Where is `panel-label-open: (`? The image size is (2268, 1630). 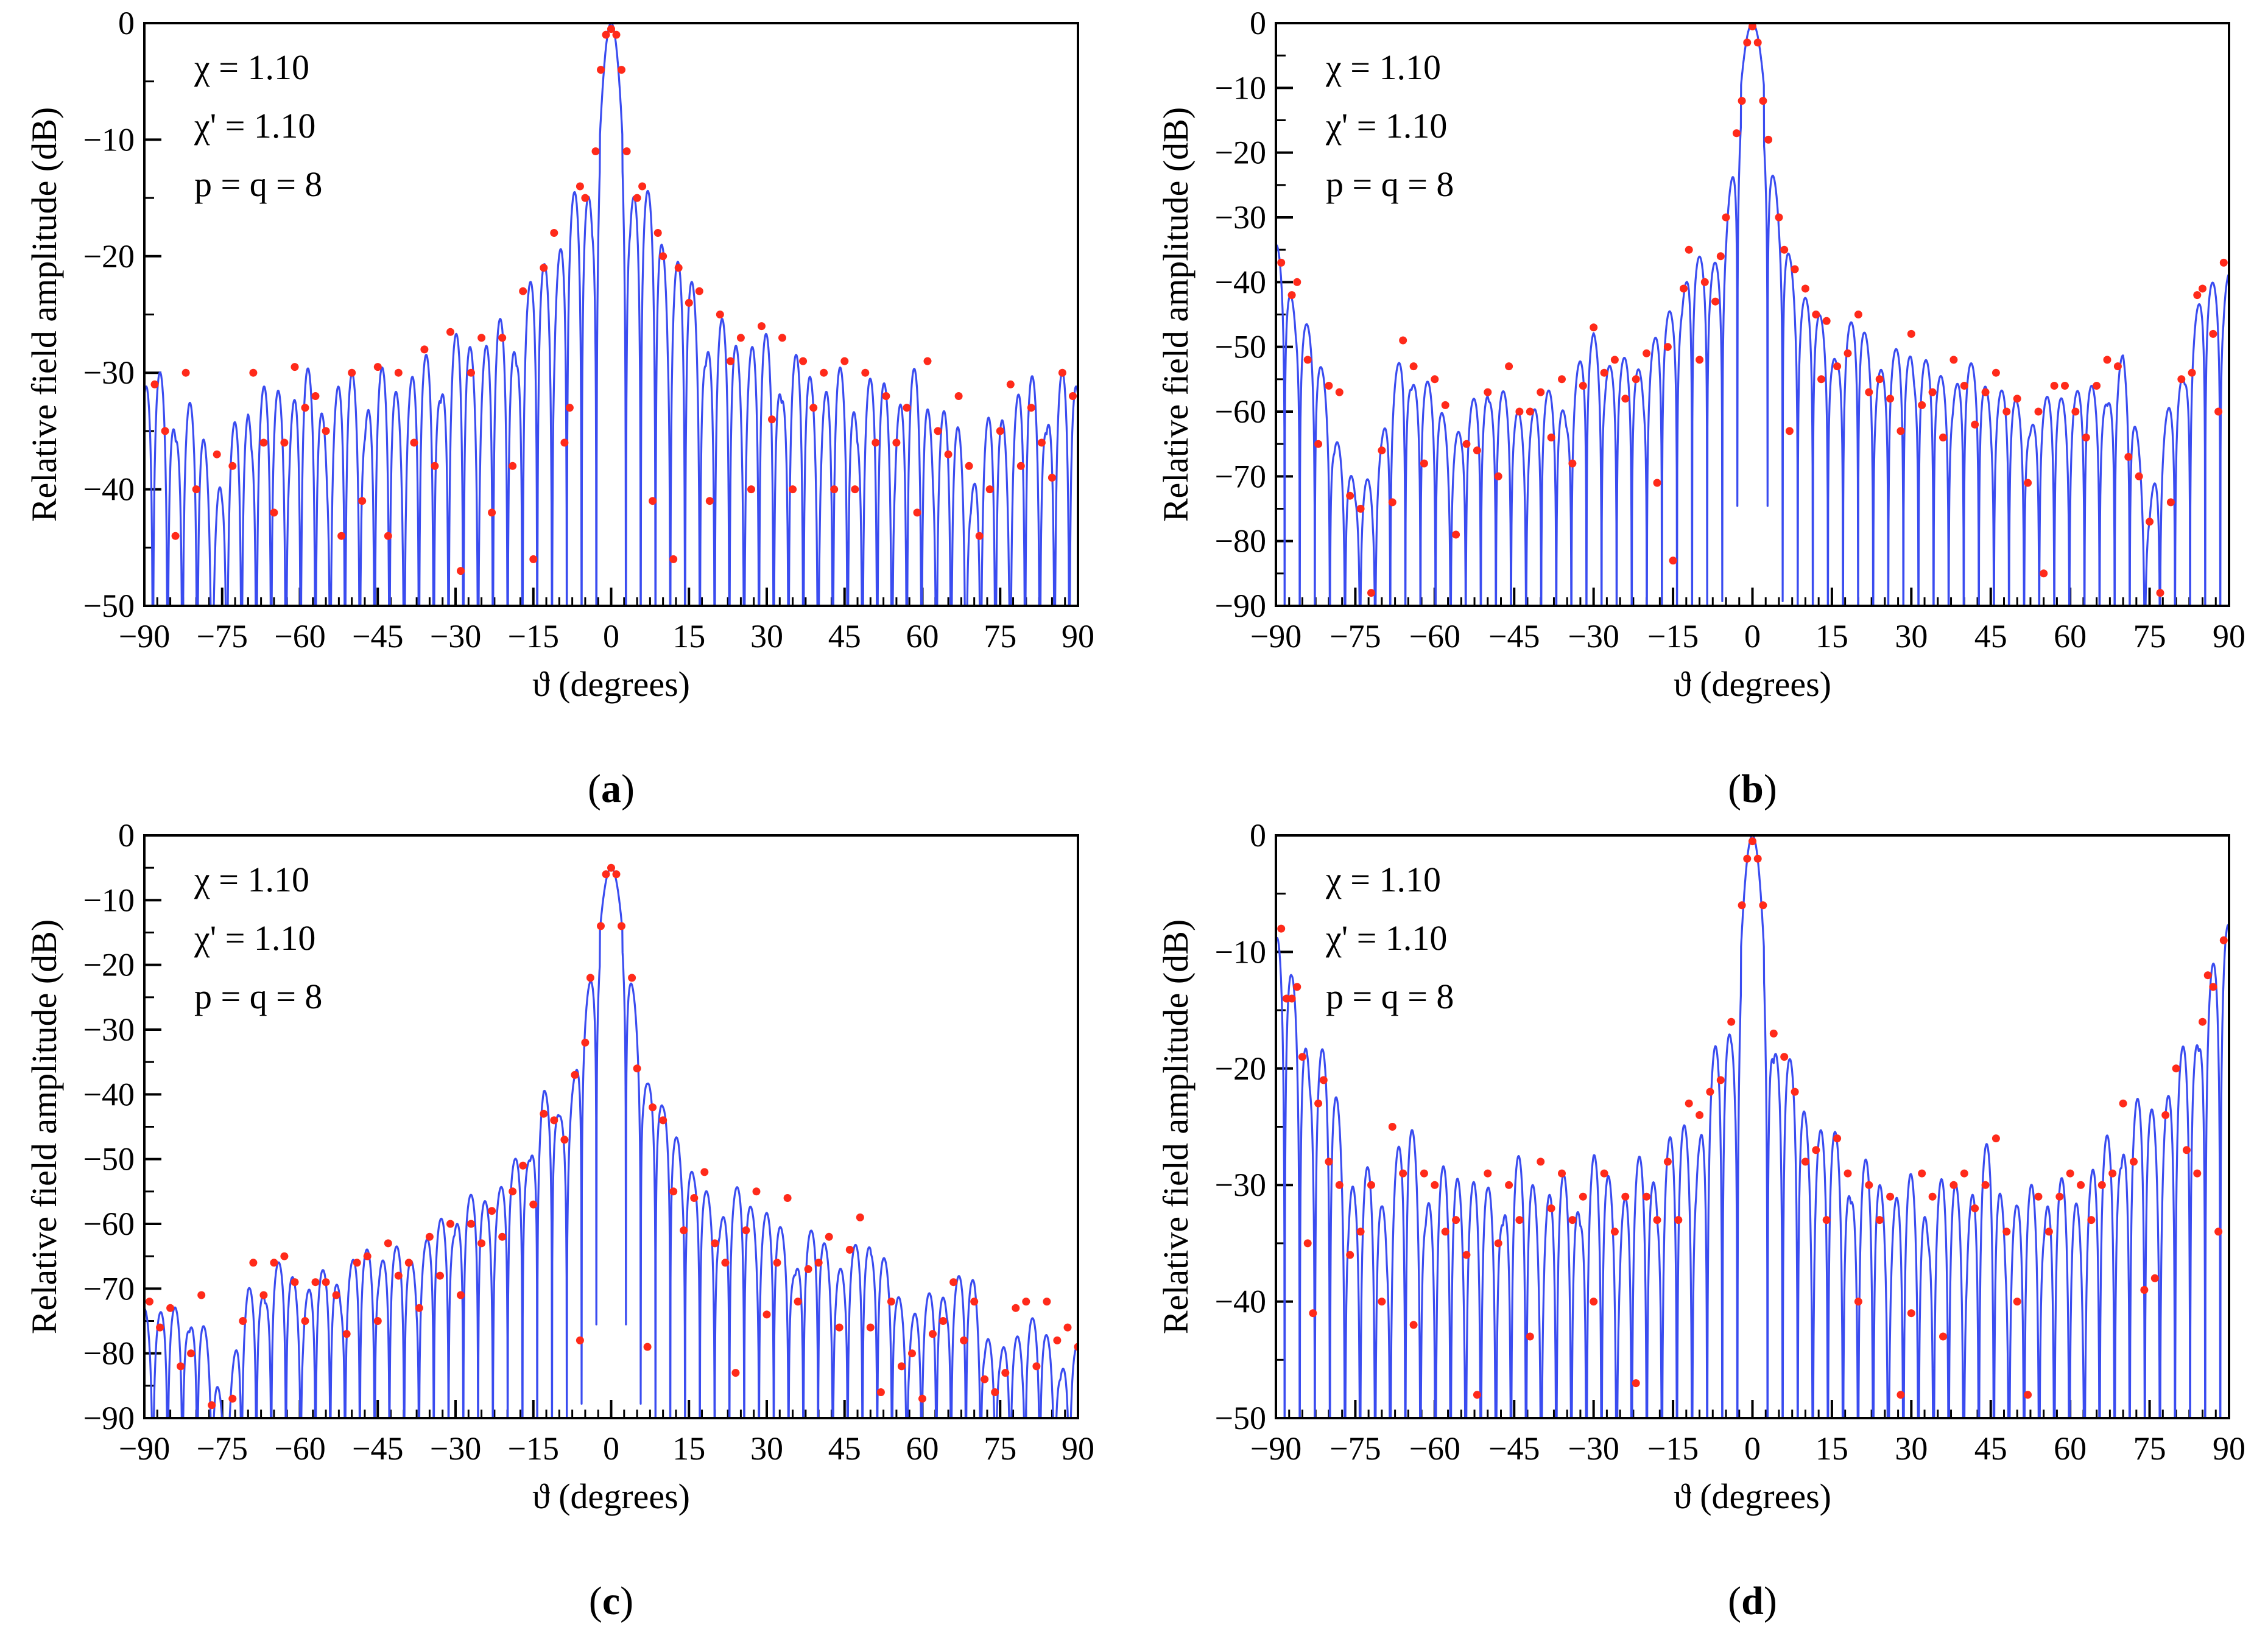 panel-label-open: ( is located at coordinates (594, 789).